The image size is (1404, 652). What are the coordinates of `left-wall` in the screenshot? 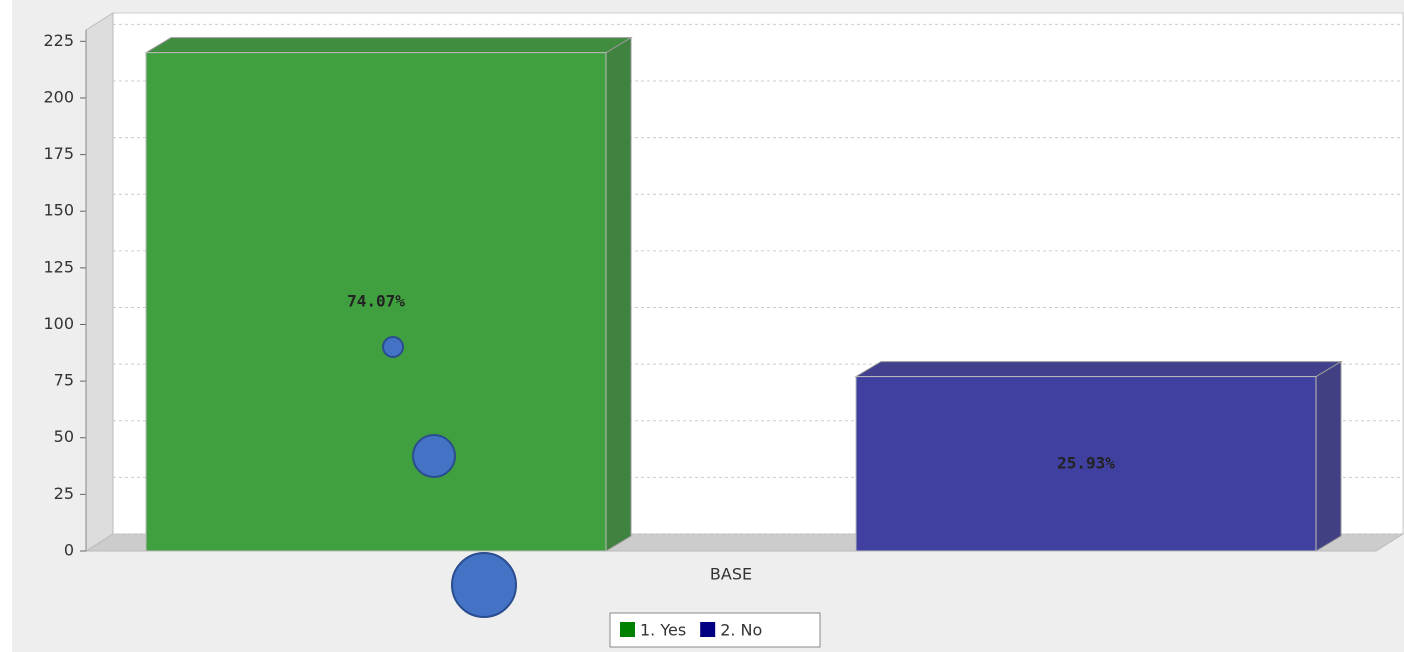 It's located at (99, 282).